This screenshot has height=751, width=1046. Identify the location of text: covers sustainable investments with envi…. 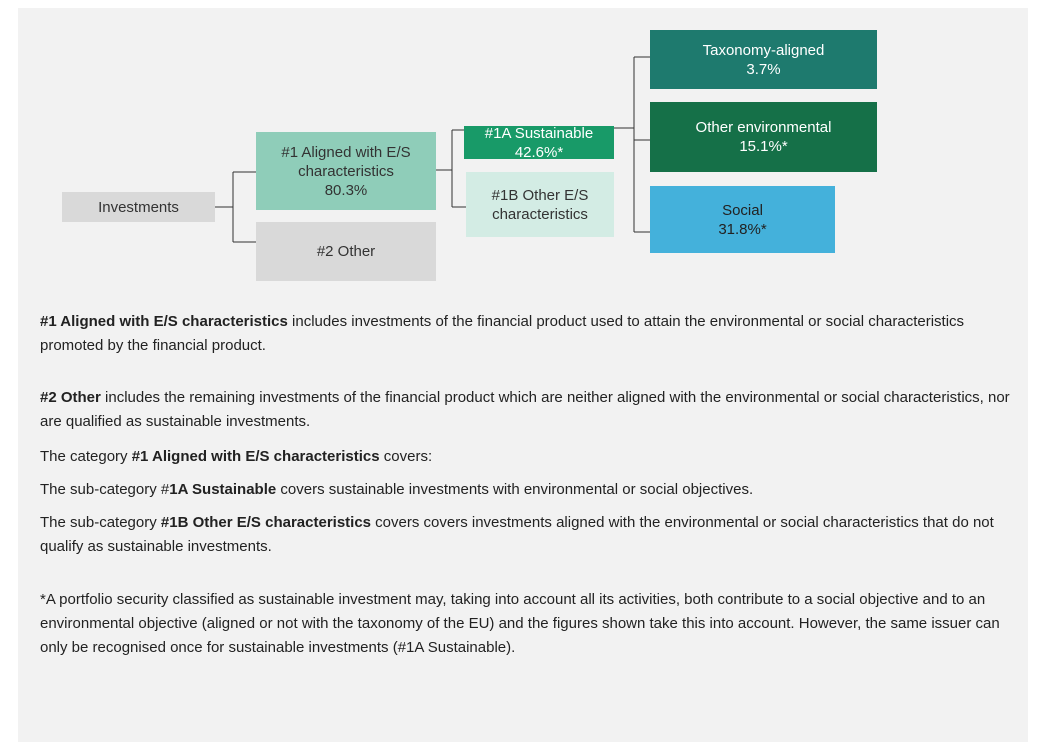
(515, 489).